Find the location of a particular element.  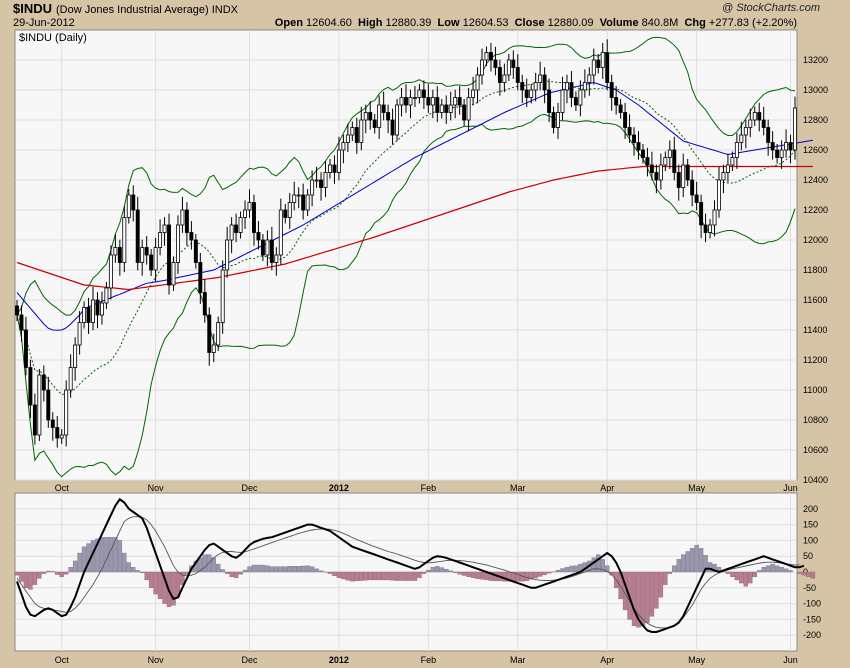

low-value: 12604.53 is located at coordinates (485, 23).